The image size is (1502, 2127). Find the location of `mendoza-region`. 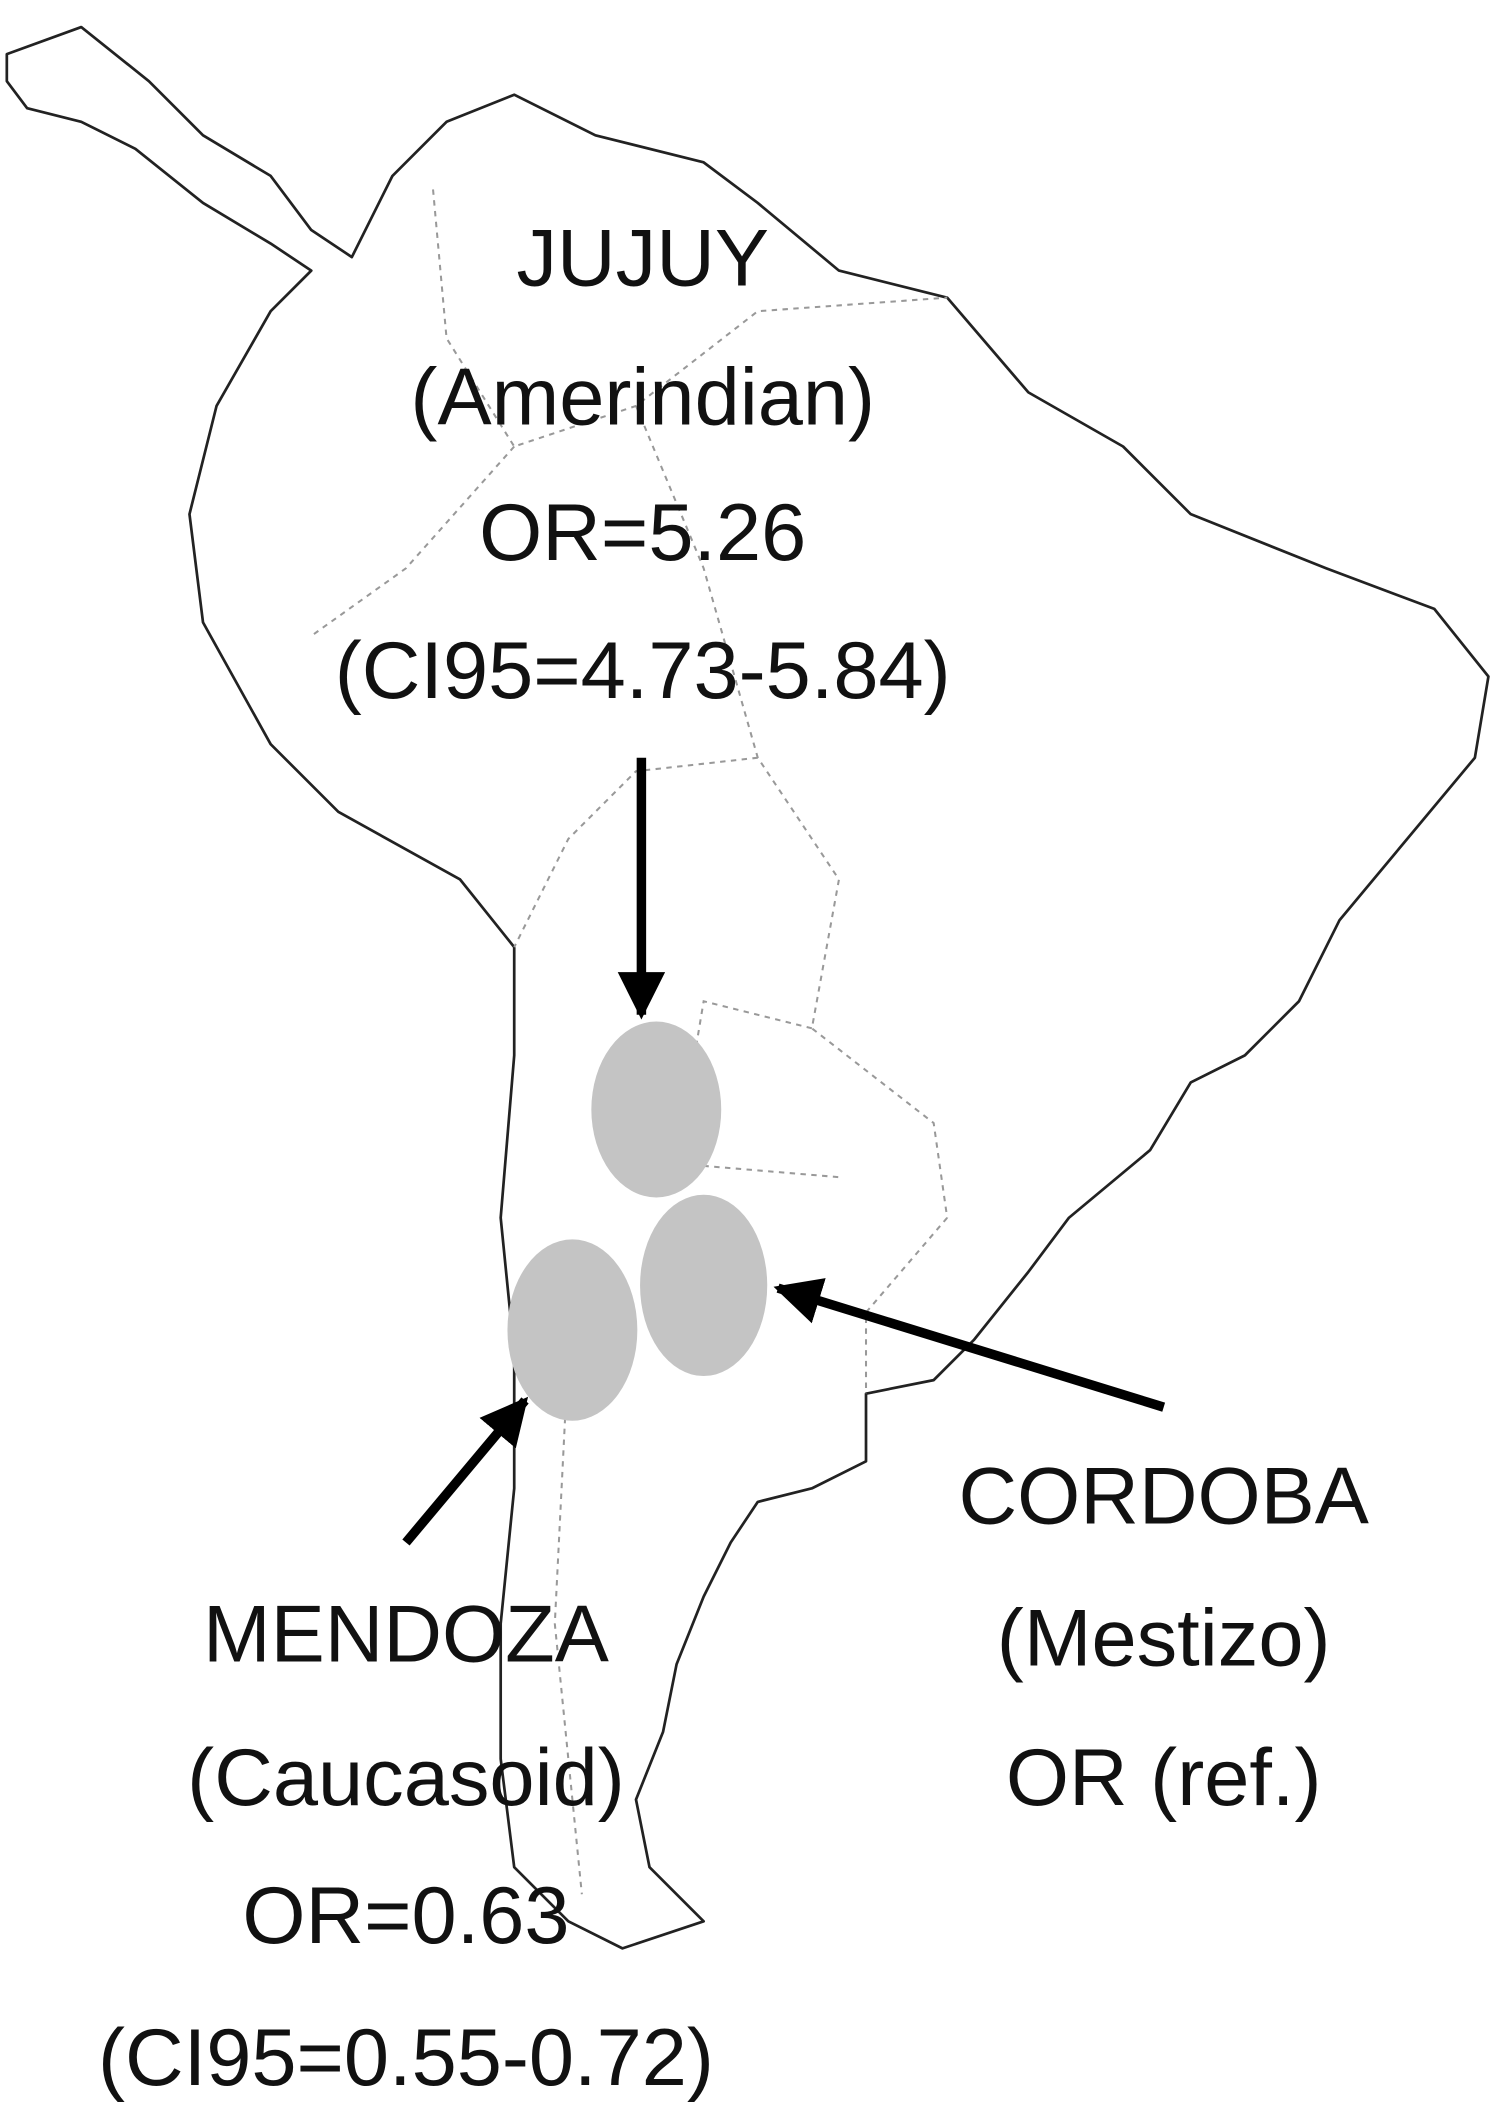

mendoza-region is located at coordinates (572, 1330).